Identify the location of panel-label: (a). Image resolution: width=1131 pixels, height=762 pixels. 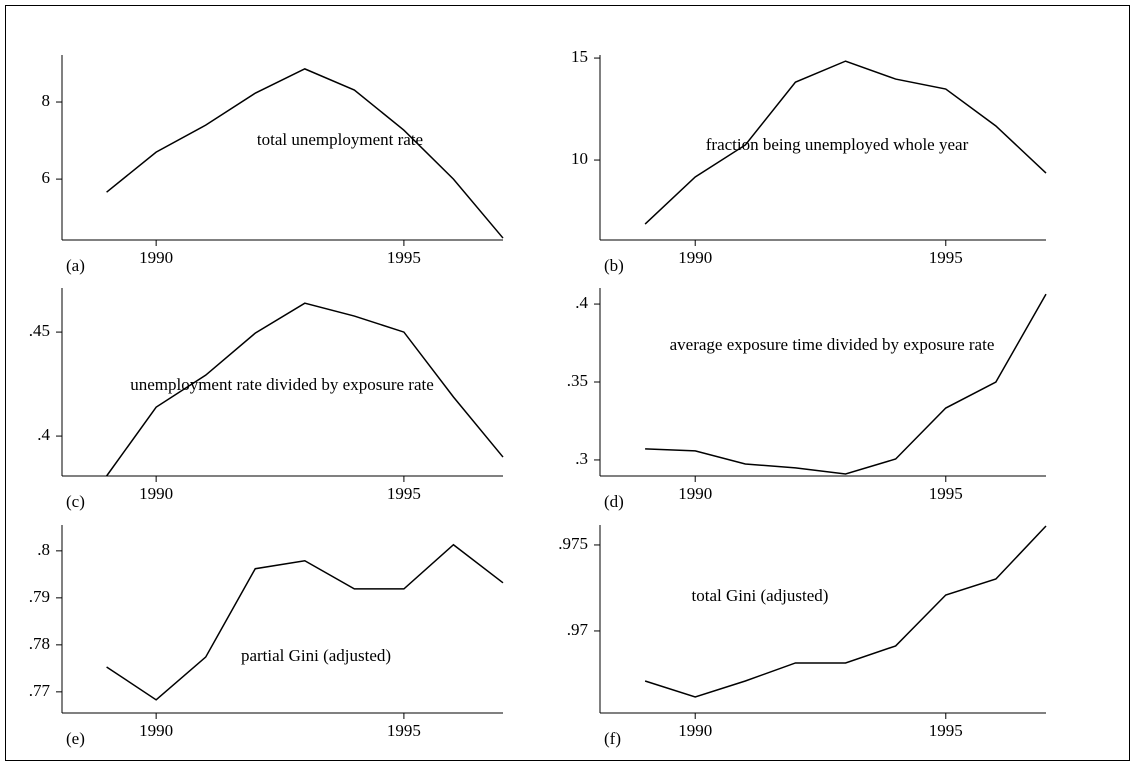
(75, 265).